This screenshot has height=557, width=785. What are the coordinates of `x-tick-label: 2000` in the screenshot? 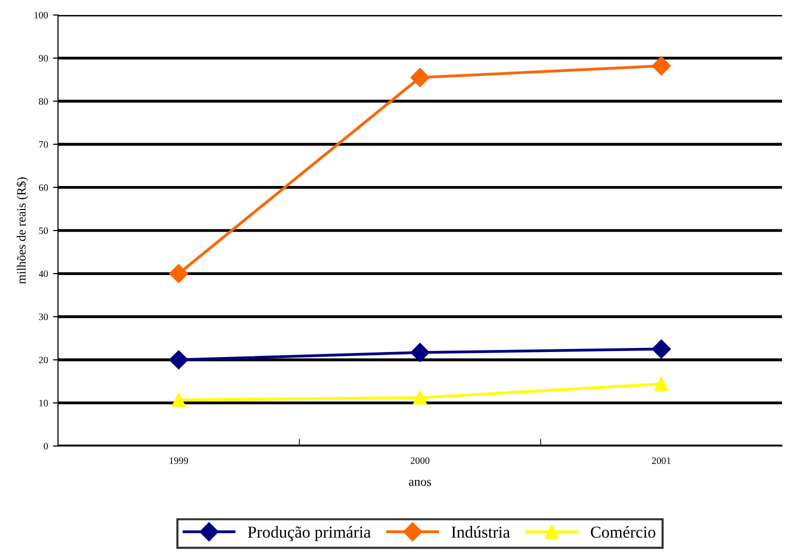 It's located at (420, 460).